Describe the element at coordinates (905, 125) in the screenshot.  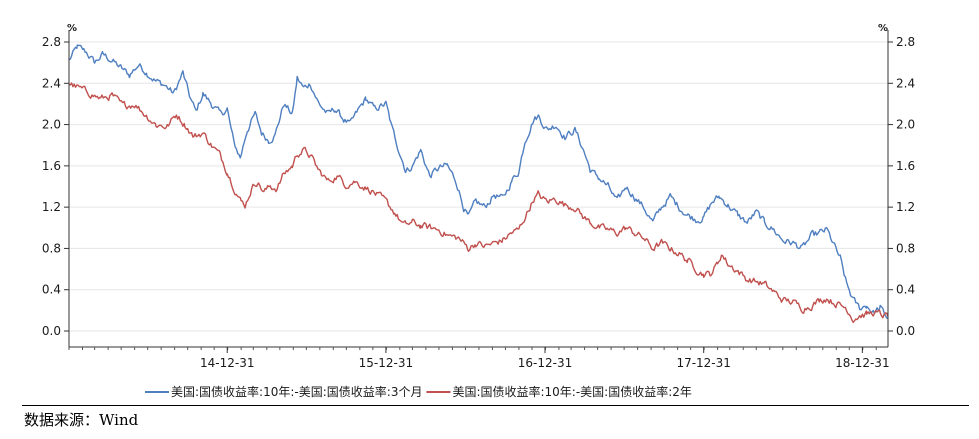
I see `y-tick-label-right: 2.0` at that location.